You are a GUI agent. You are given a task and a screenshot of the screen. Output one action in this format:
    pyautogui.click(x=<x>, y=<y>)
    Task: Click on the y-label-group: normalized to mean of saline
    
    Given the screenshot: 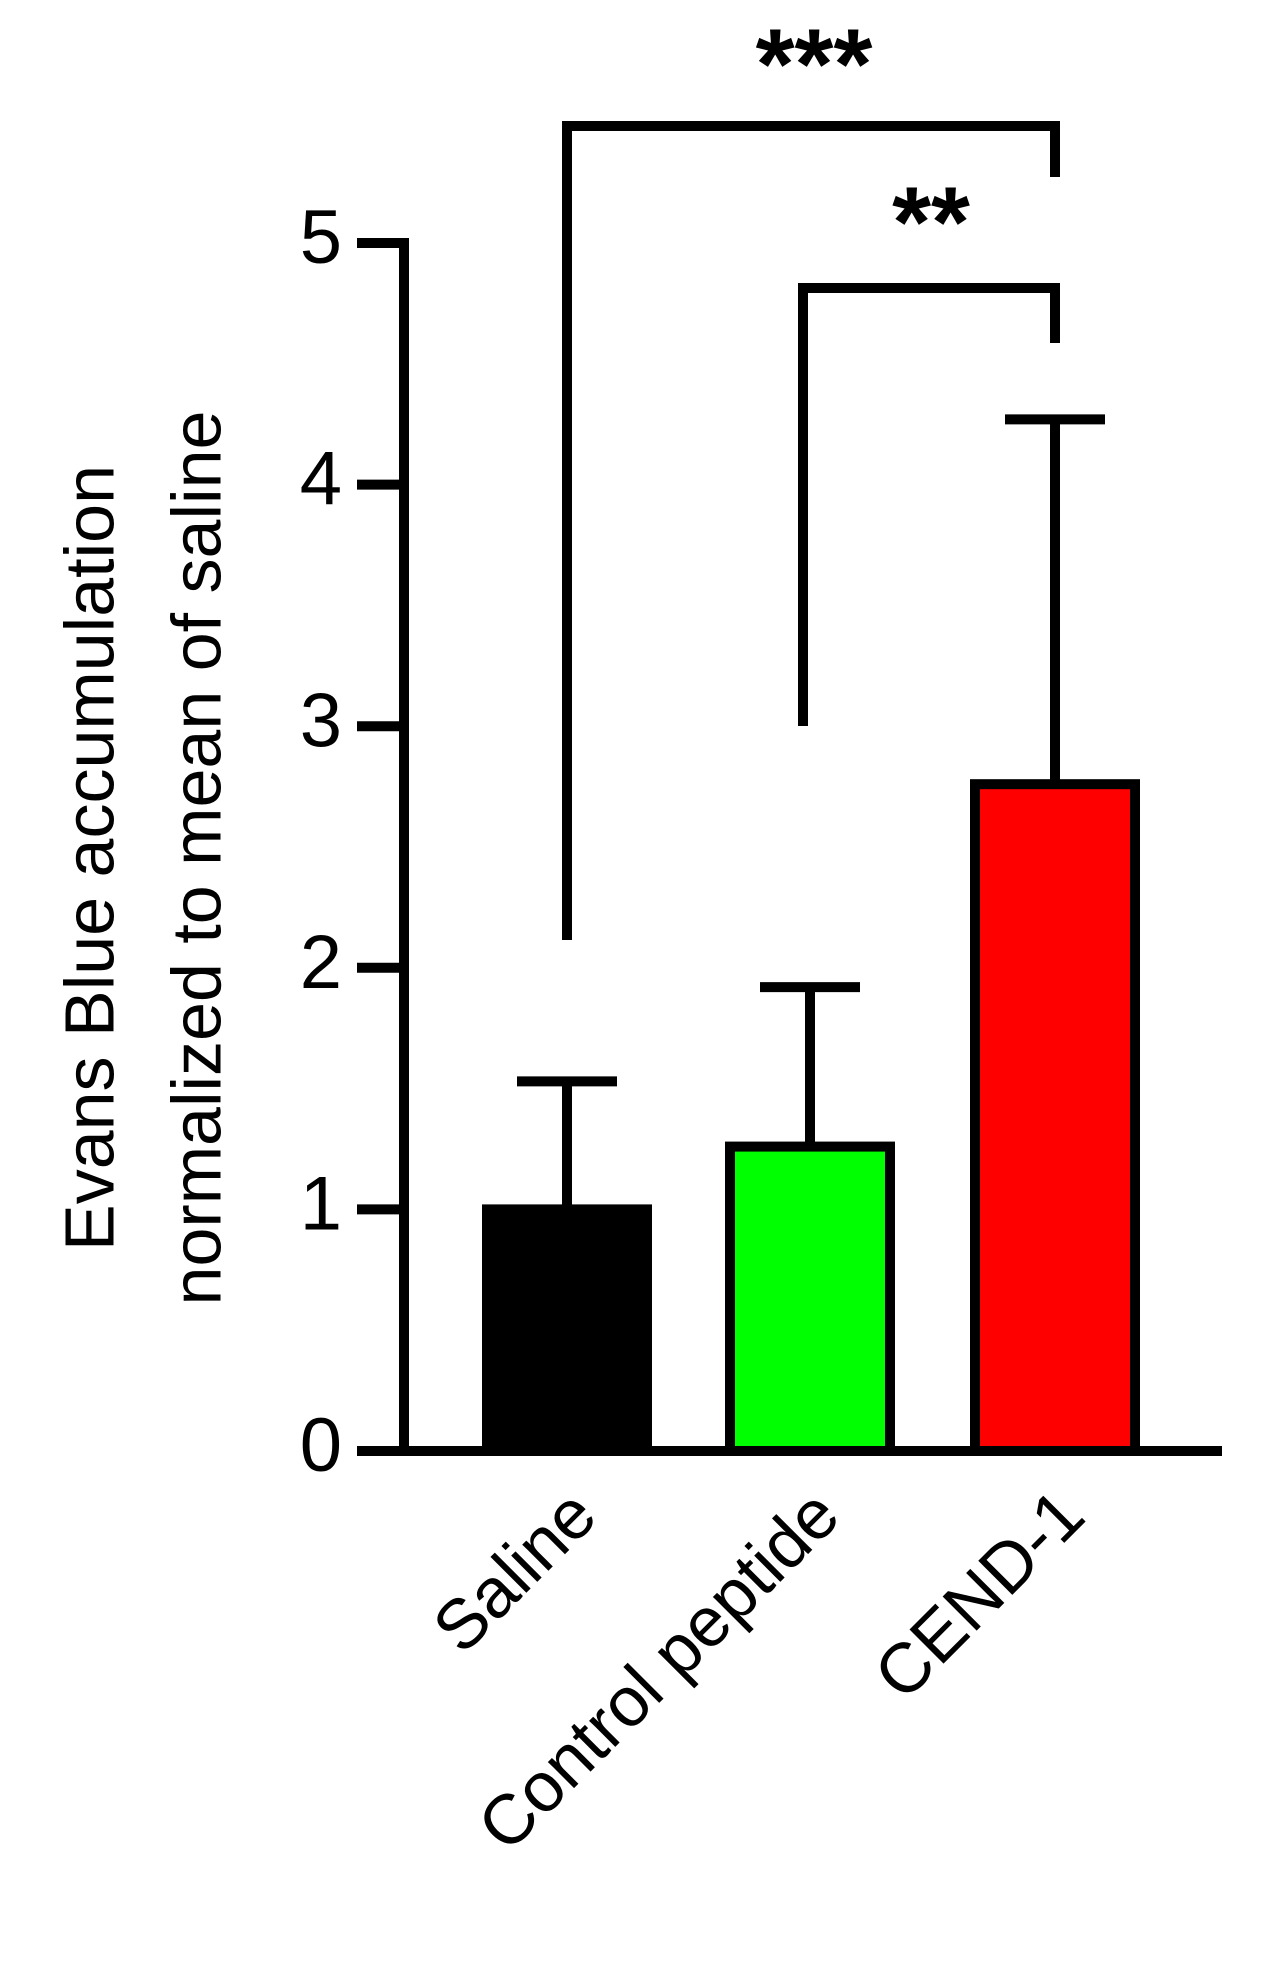 What is the action you would take?
    pyautogui.click(x=196, y=858)
    